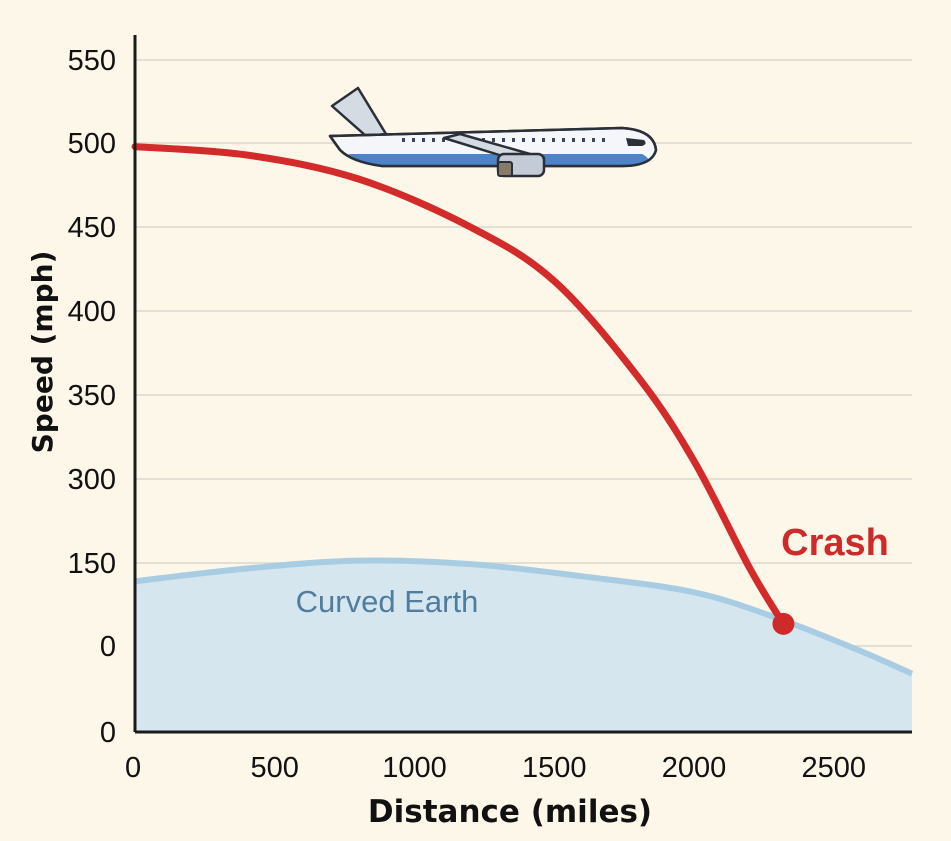 The image size is (951, 841). Describe the element at coordinates (783, 623) in the screenshot. I see `crash-point` at that location.